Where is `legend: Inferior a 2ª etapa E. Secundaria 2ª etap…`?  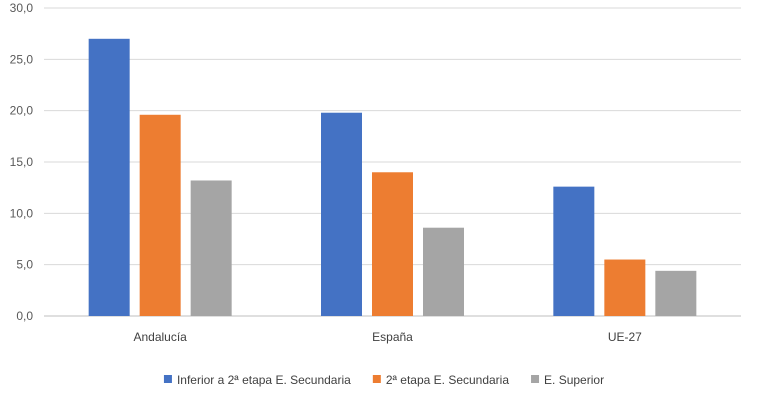 legend: Inferior a 2ª etapa E. Secundaria 2ª etap… is located at coordinates (383, 380).